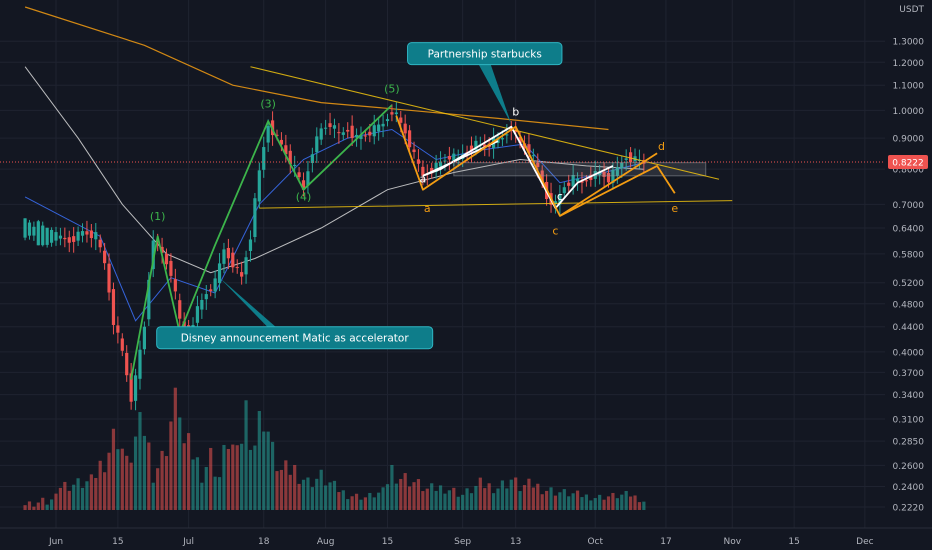 The width and height of the screenshot is (932, 550). What do you see at coordinates (295, 339) in the screenshot?
I see `annotation-text: Disney announcement Matic as accelerator` at bounding box center [295, 339].